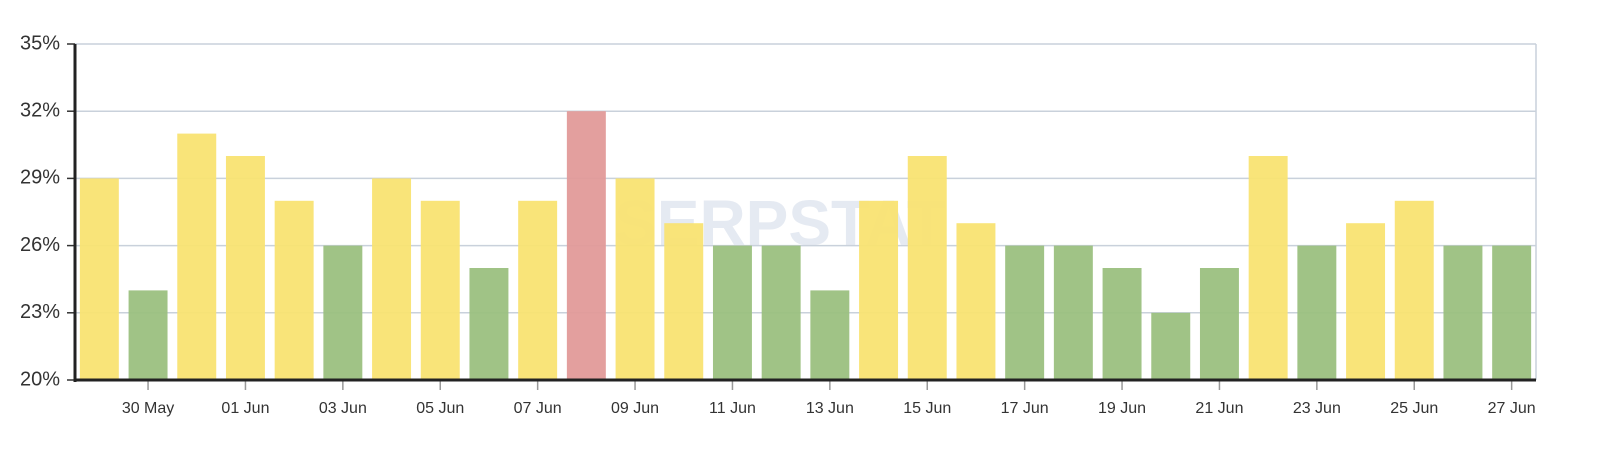  Describe the element at coordinates (927, 408) in the screenshot. I see `x-tick-label: 15 Jun` at that location.